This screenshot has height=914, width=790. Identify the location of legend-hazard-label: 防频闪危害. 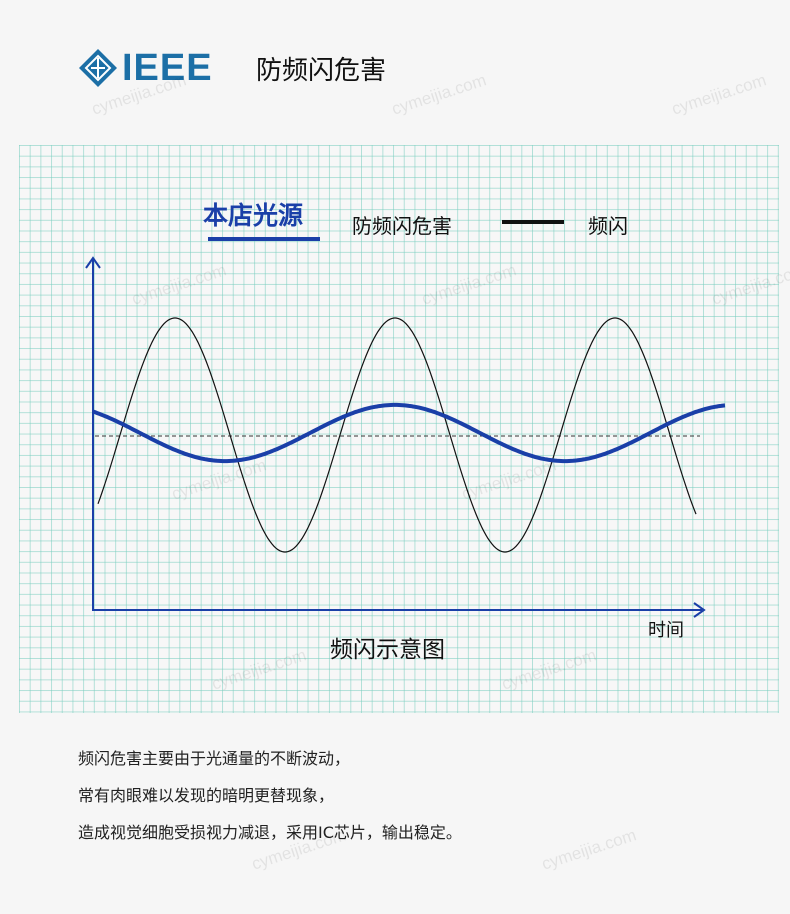
(402, 226).